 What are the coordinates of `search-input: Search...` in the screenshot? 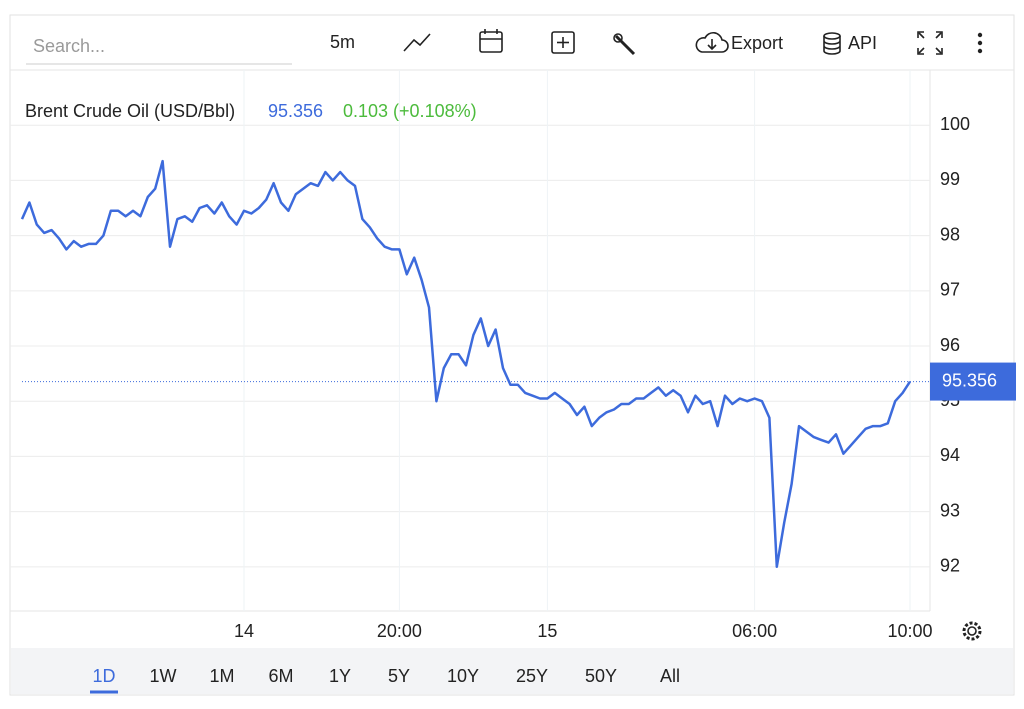 It's located at (69, 46).